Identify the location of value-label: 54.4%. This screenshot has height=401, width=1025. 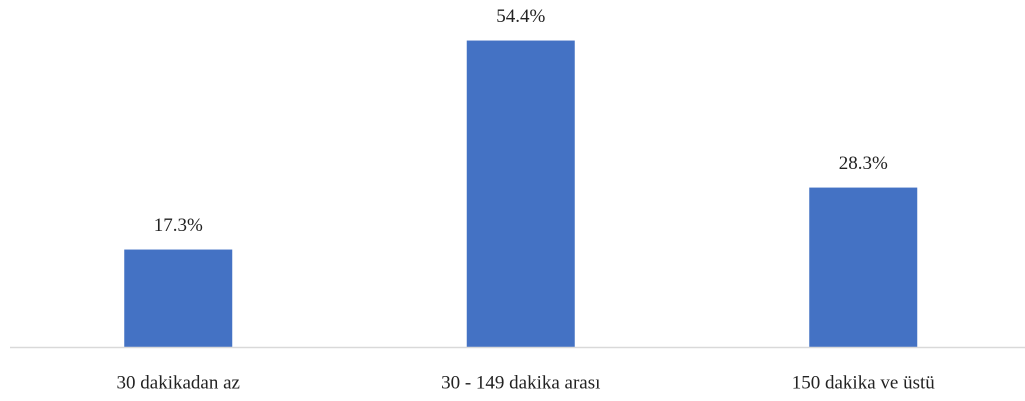
(520, 16).